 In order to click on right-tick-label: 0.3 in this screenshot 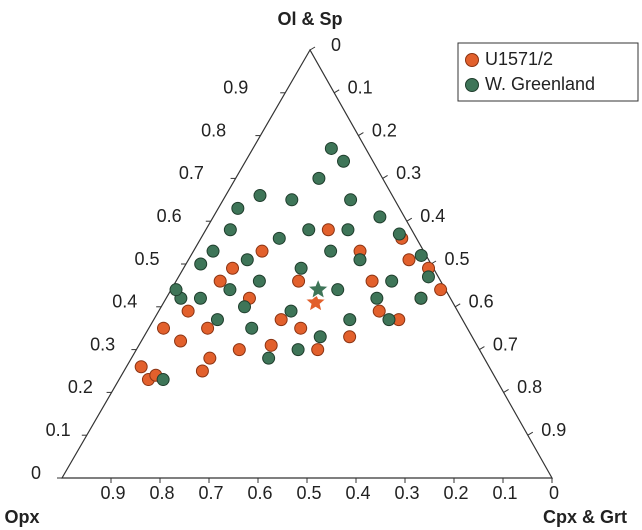, I will do `click(408, 173)`.